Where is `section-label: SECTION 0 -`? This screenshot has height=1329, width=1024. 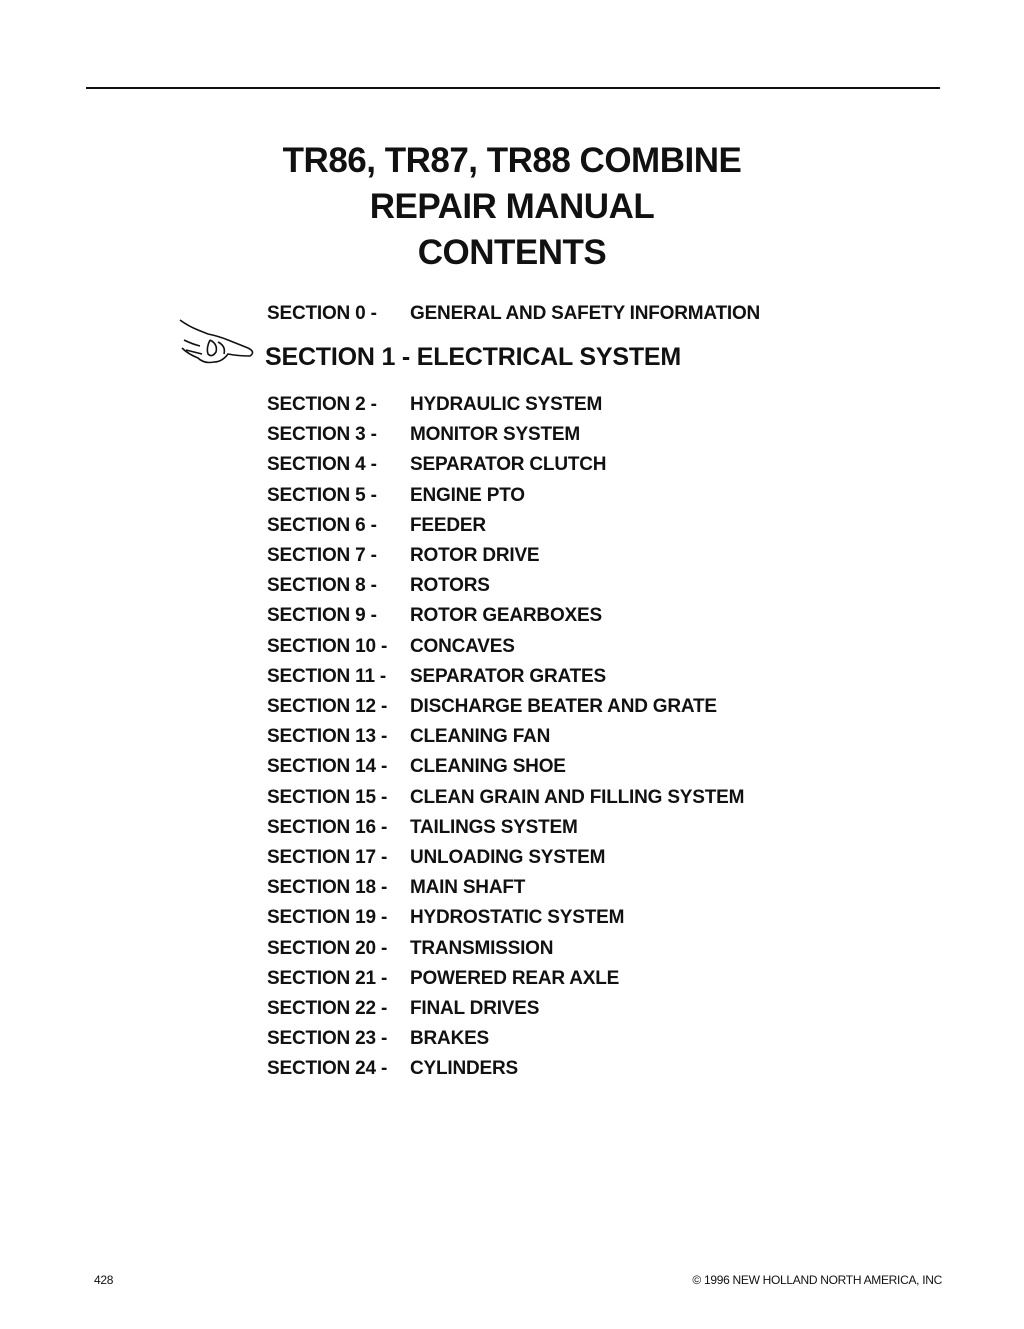
section-label: SECTION 0 - is located at coordinates (322, 313).